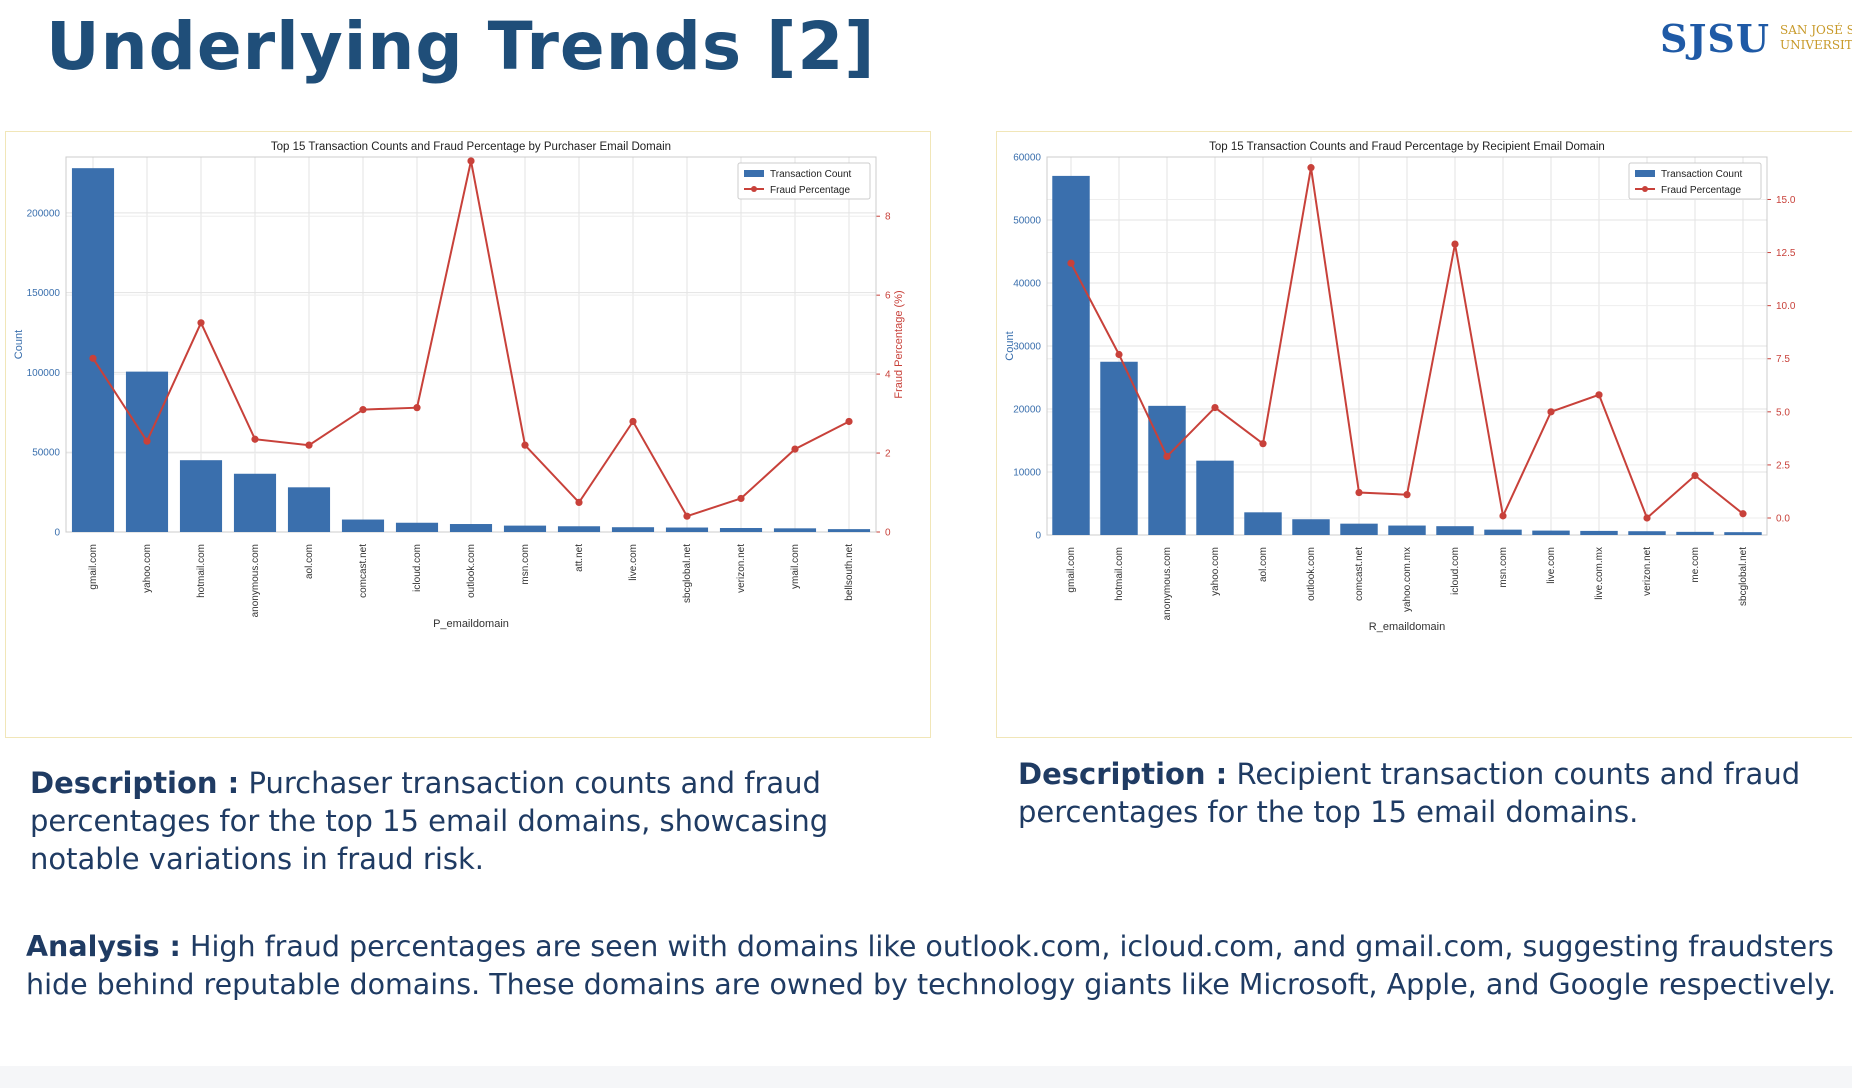 This screenshot has width=1852, height=1088. What do you see at coordinates (1551, 532) in the screenshot?
I see `bar-live.com` at bounding box center [1551, 532].